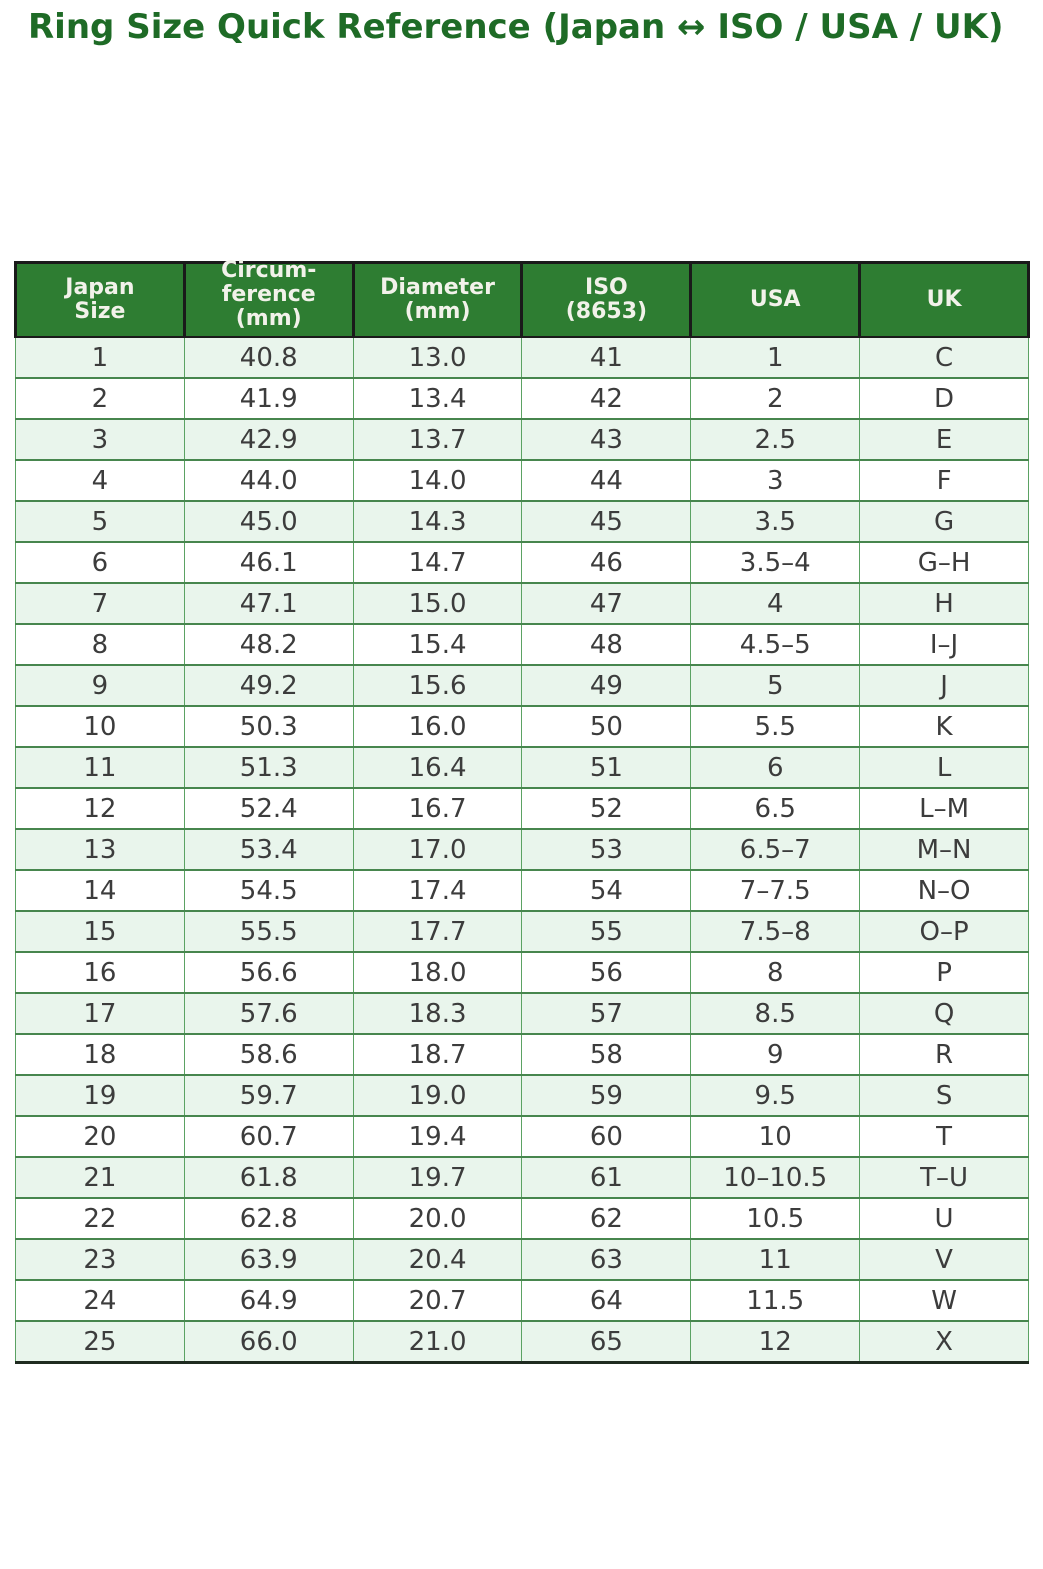 This screenshot has width=1043, height=1569. I want to click on table-cell: 15.0, so click(437, 603).